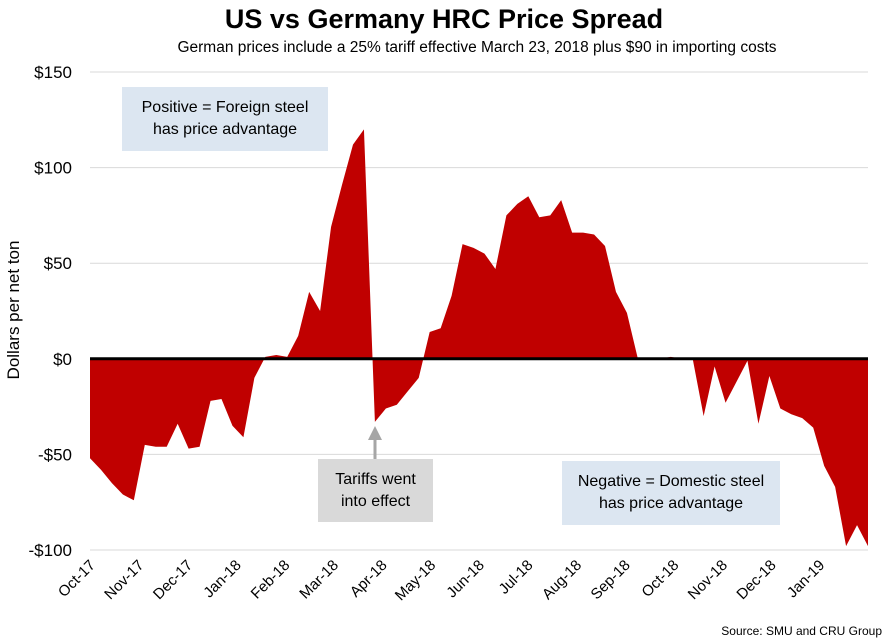 The height and width of the screenshot is (642, 888). Describe the element at coordinates (375, 490) in the screenshot. I see `annotation-tariffs-box` at that location.